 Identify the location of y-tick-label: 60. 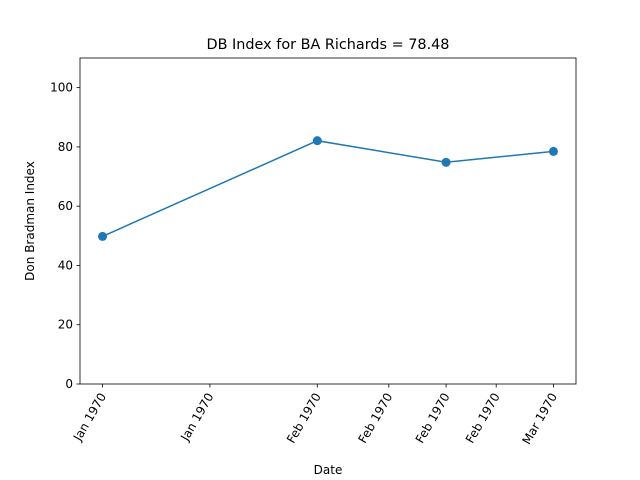
(65, 206).